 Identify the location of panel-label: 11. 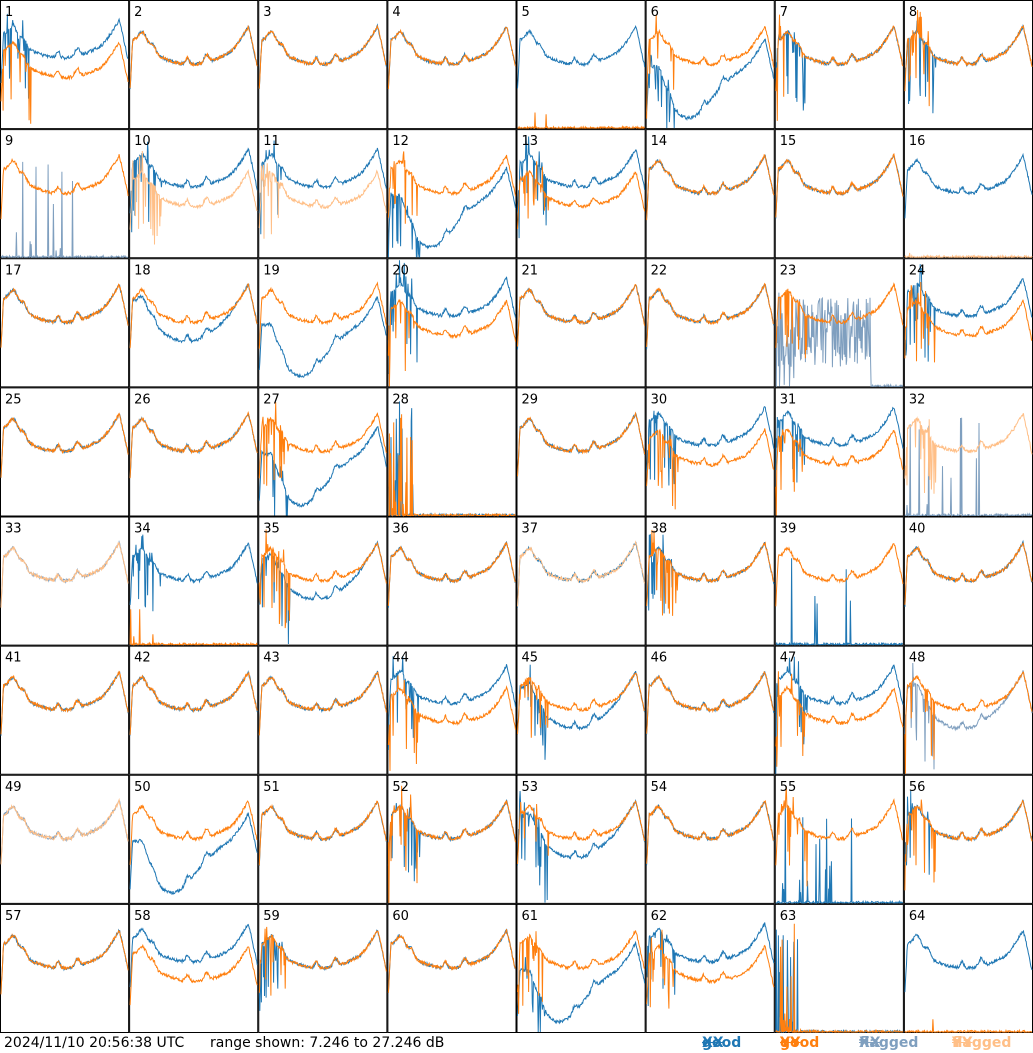
(271, 141).